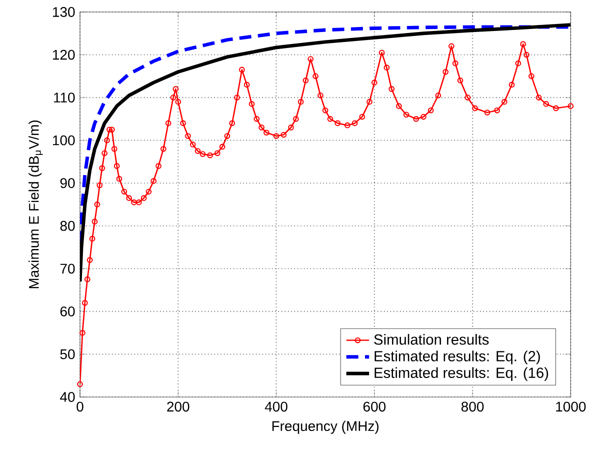  I want to click on y-tick-label: 110, so click(64, 97).